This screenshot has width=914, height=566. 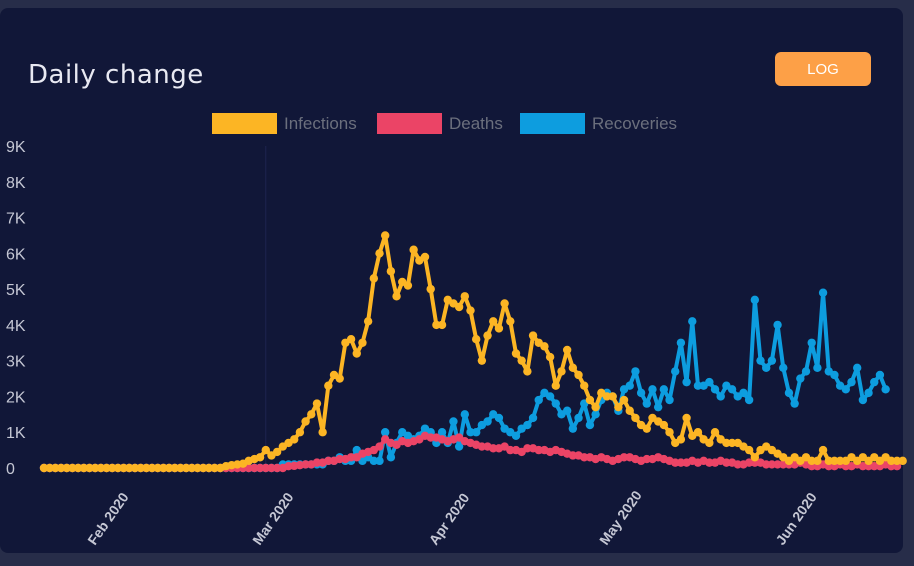 I want to click on data-point-deaths, so click(x=379, y=446).